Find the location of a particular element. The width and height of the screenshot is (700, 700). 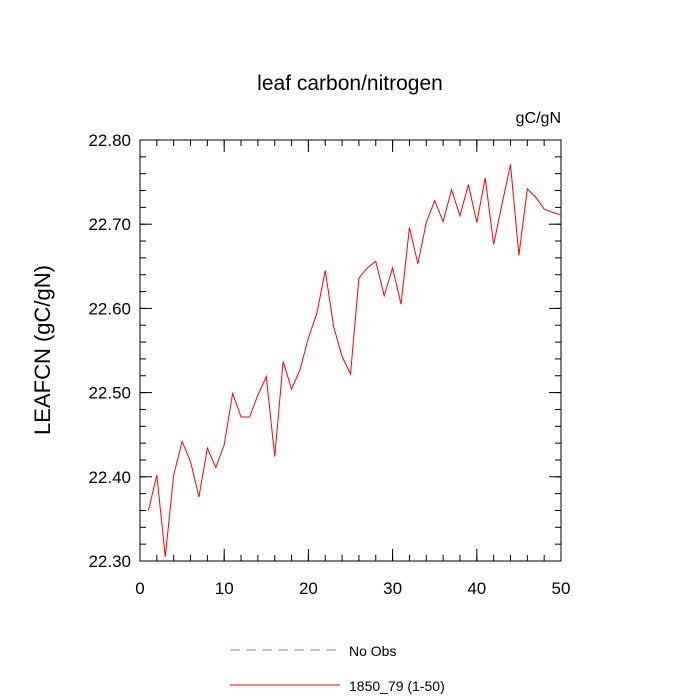

x-tick-label: 0 is located at coordinates (139, 588).